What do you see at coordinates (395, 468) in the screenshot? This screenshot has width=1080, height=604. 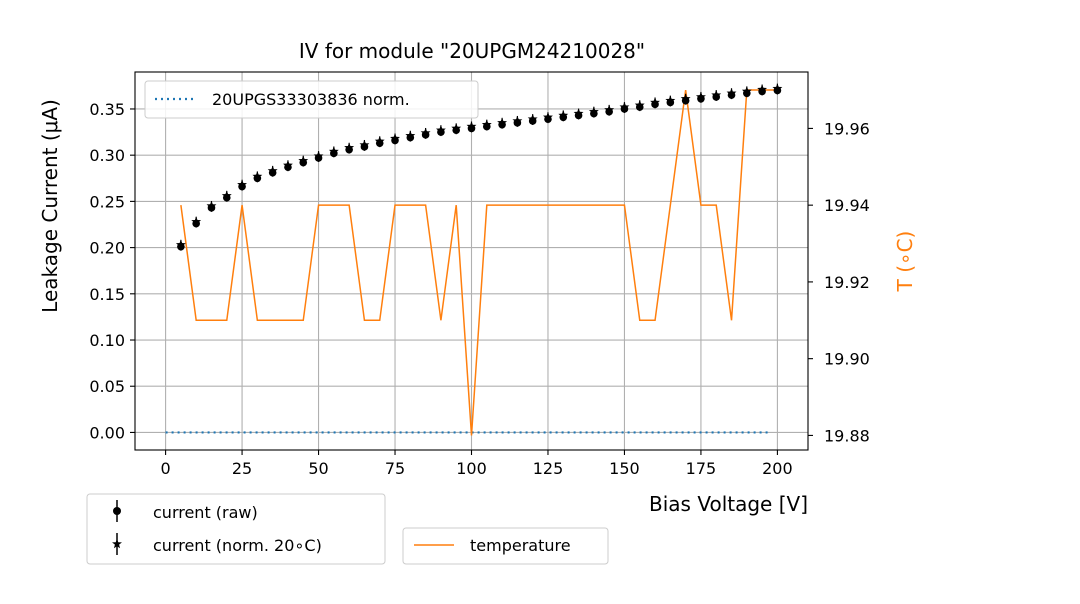 I see `x-tick-label: 75` at bounding box center [395, 468].